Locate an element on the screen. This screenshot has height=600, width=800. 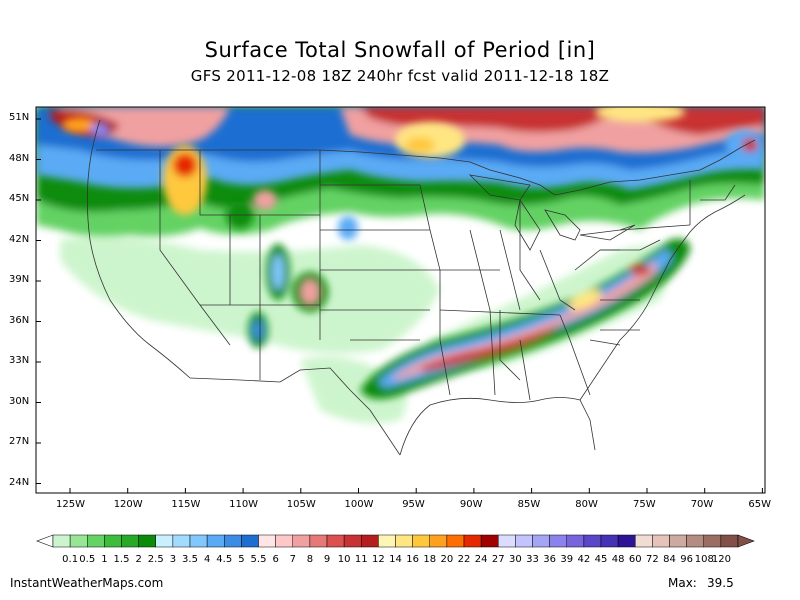
lat-label: 27N is located at coordinates (19, 441).